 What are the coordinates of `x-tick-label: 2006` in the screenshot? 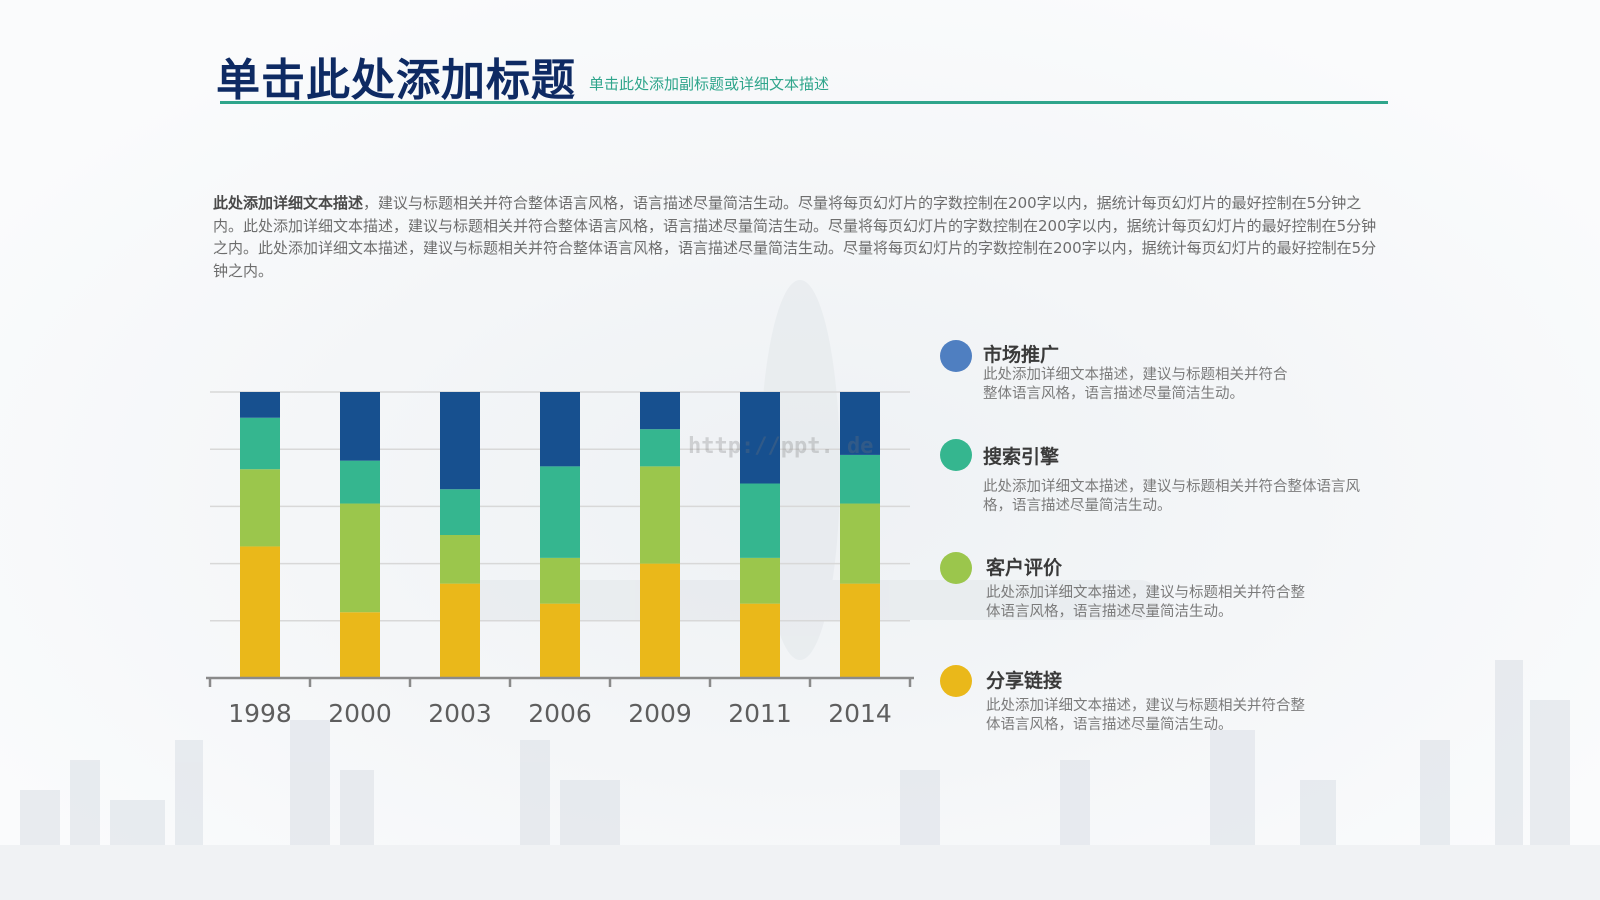 It's located at (560, 713).